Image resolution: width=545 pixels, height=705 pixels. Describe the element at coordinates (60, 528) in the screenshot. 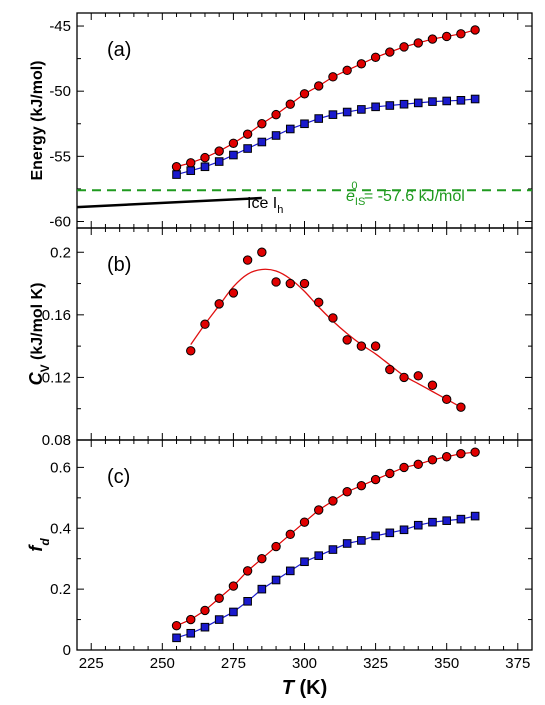

I see `y-tick-label: 0.4` at that location.